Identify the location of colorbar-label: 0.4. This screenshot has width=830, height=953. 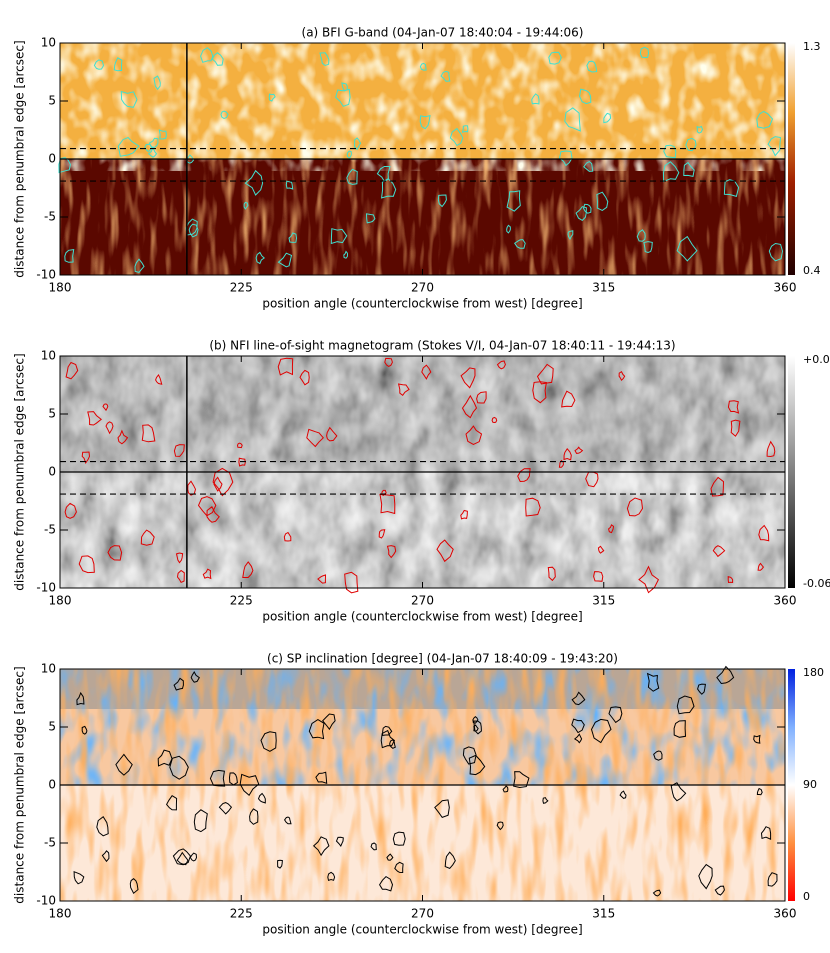
(812, 270).